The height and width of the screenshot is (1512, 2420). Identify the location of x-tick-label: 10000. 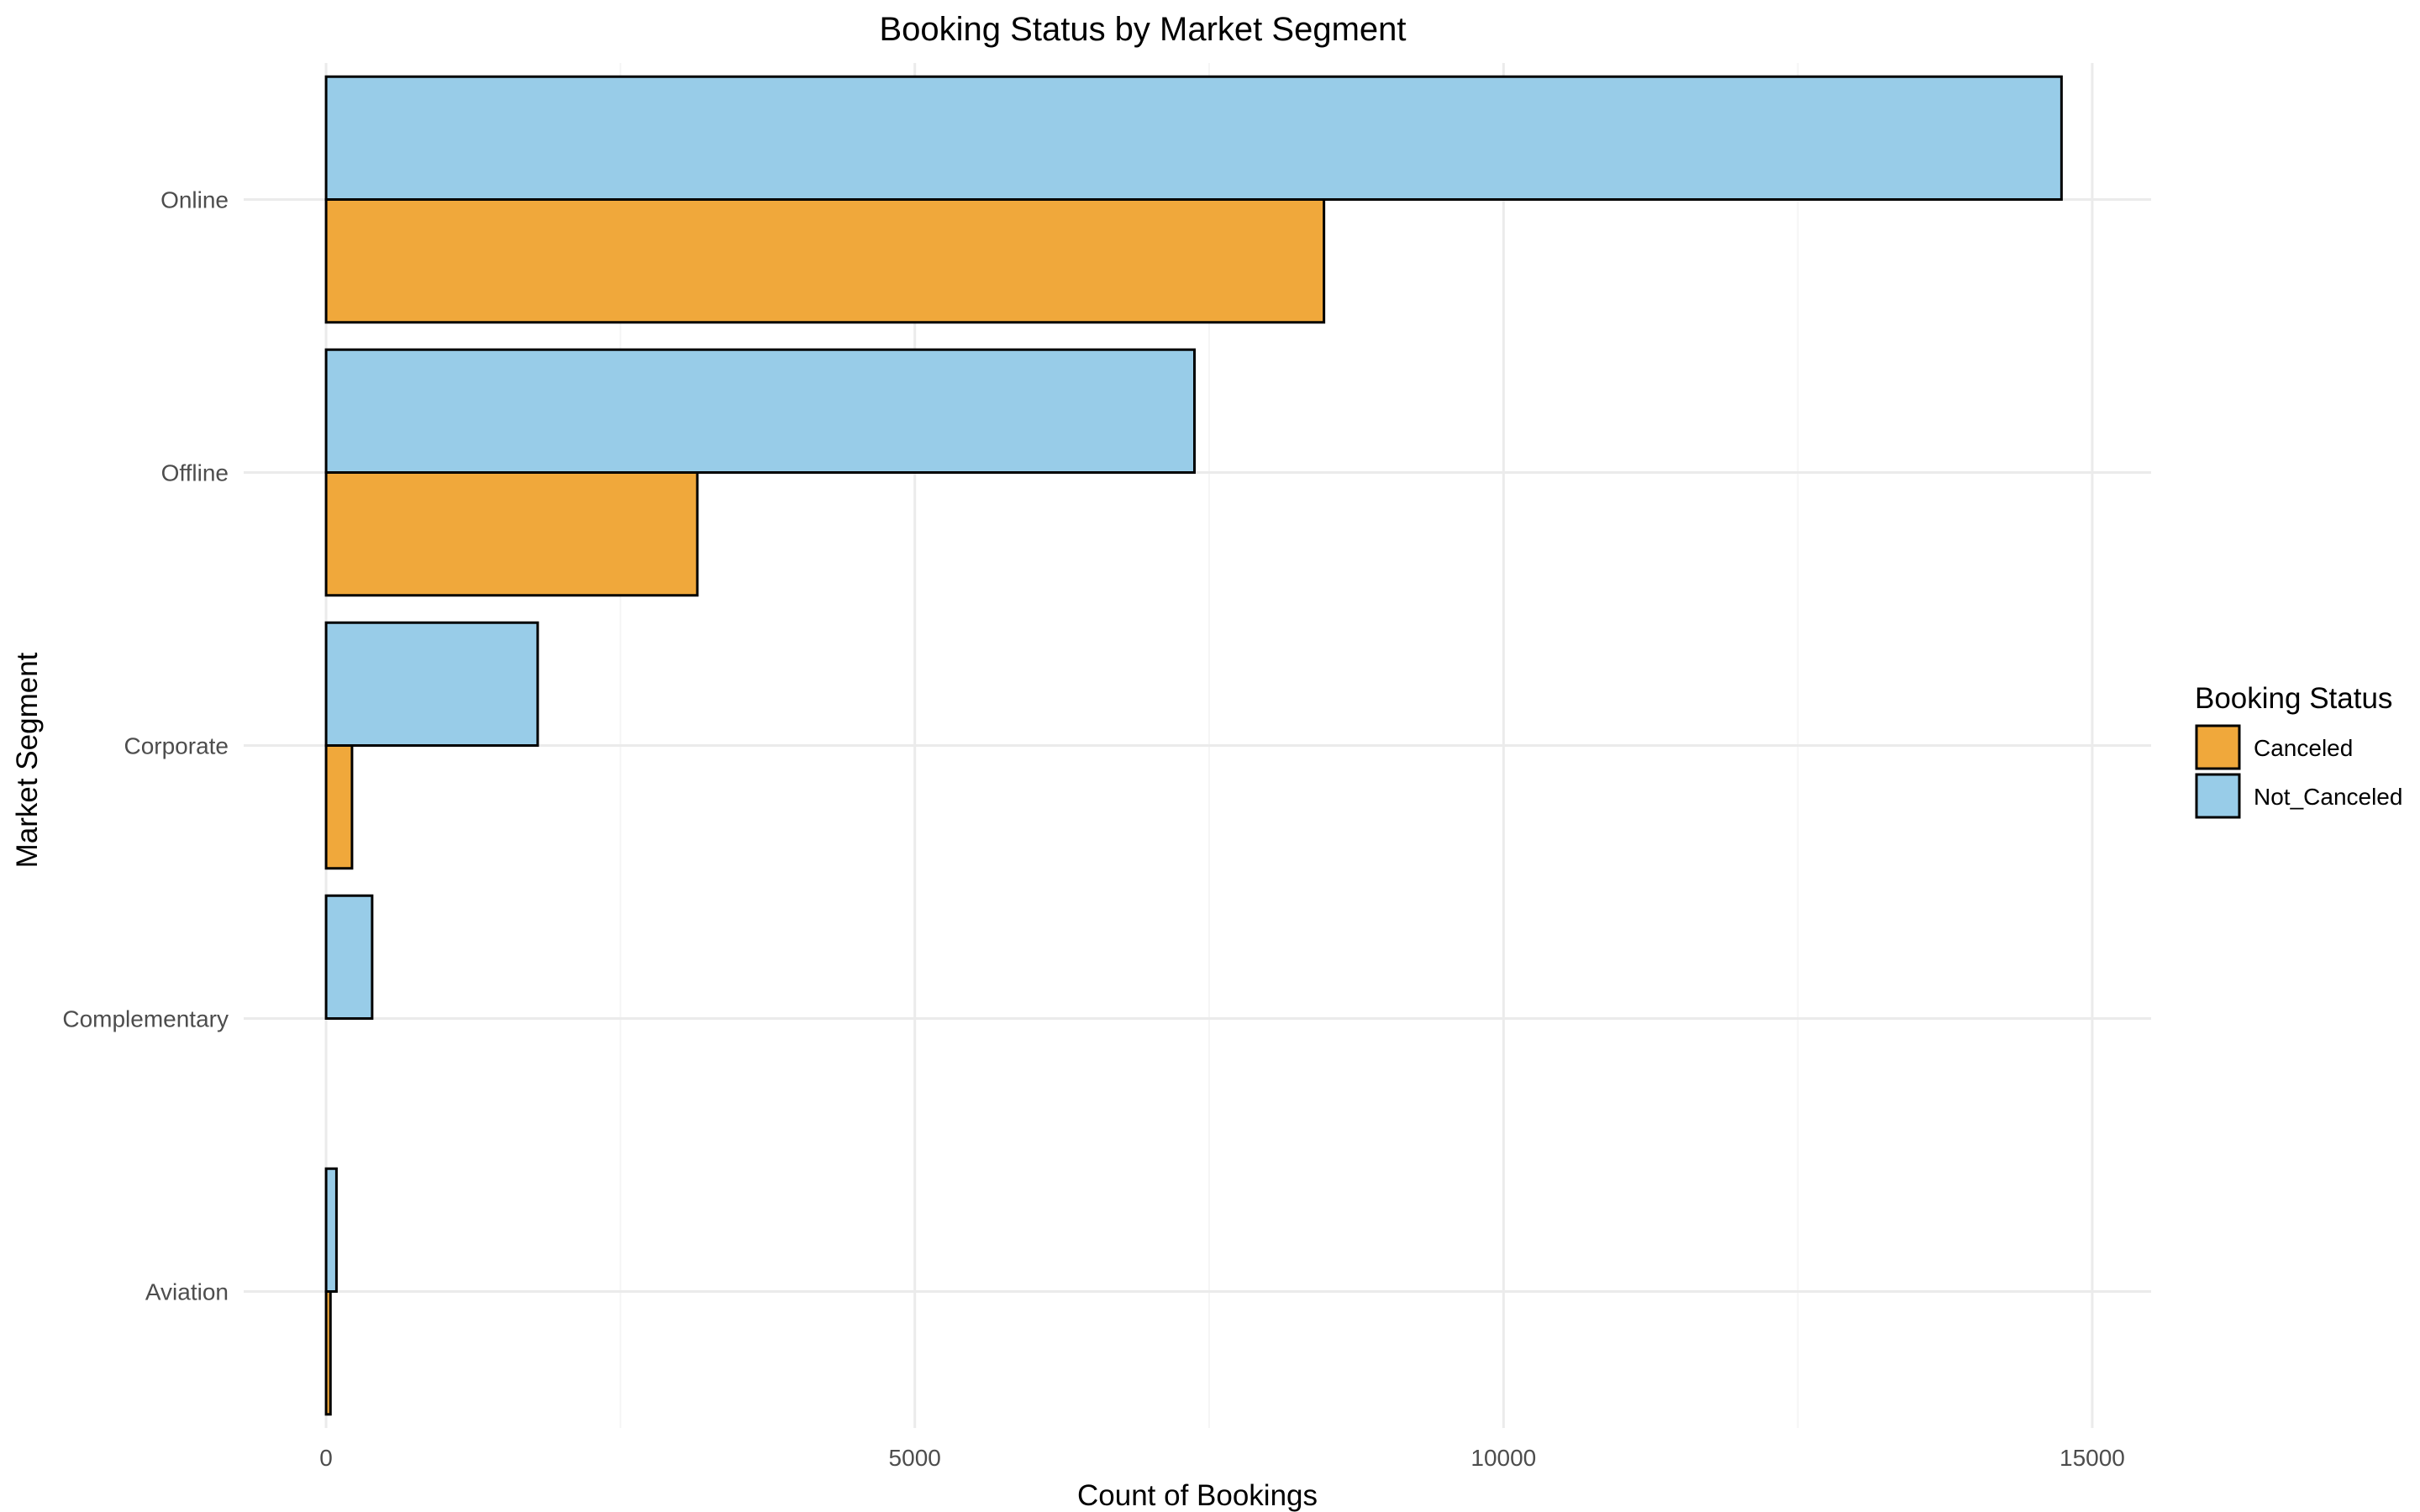
(1503, 1458).